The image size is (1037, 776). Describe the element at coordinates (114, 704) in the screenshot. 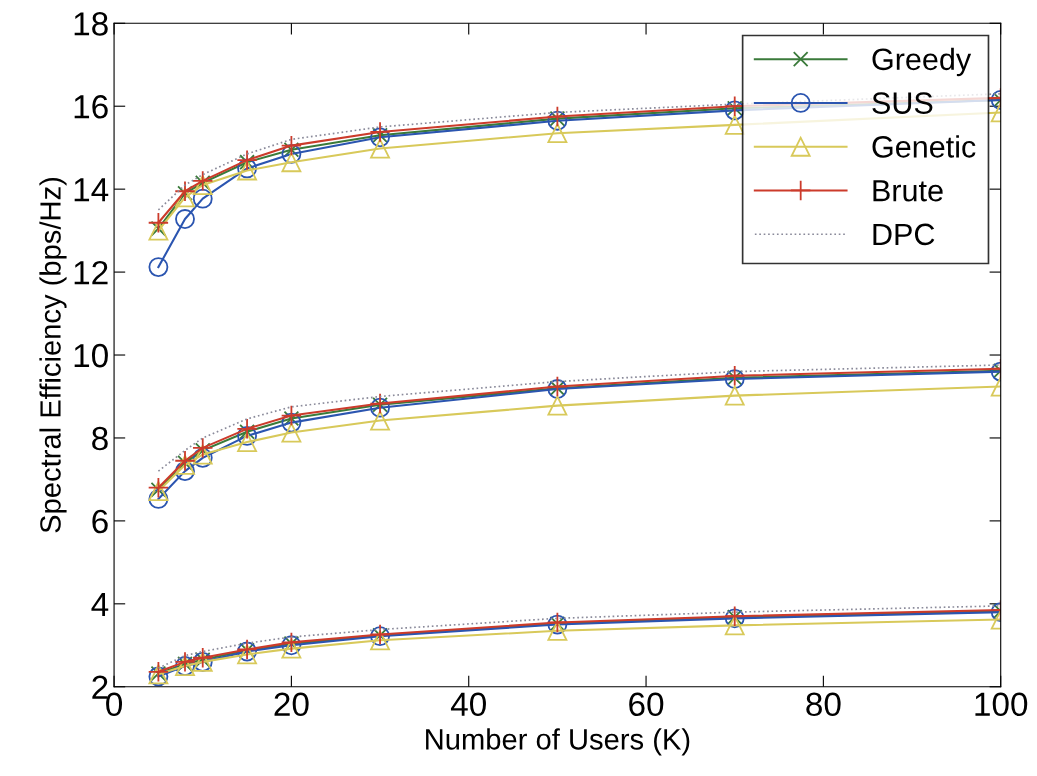

I see `x-tick-label: 0` at that location.